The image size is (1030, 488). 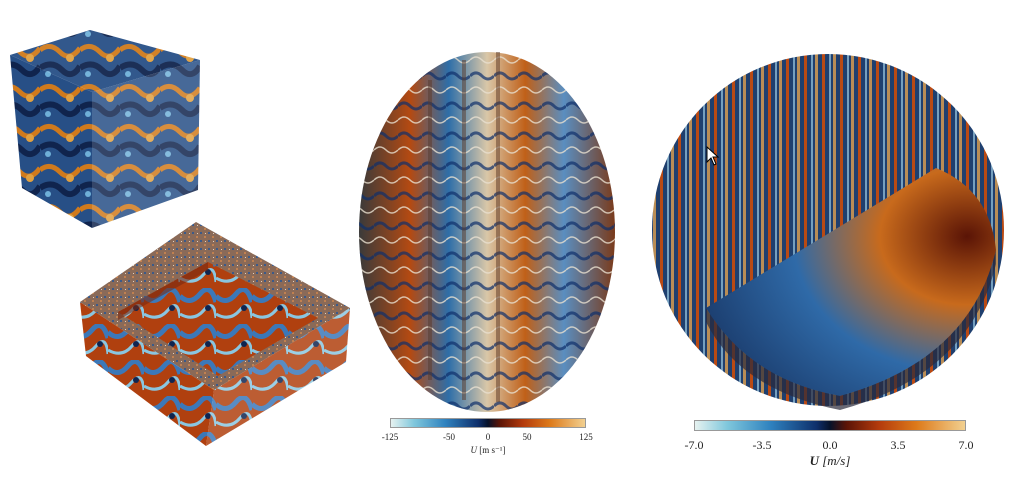 What do you see at coordinates (586, 437) in the screenshot?
I see `colorbar-left-tick-label: 125` at bounding box center [586, 437].